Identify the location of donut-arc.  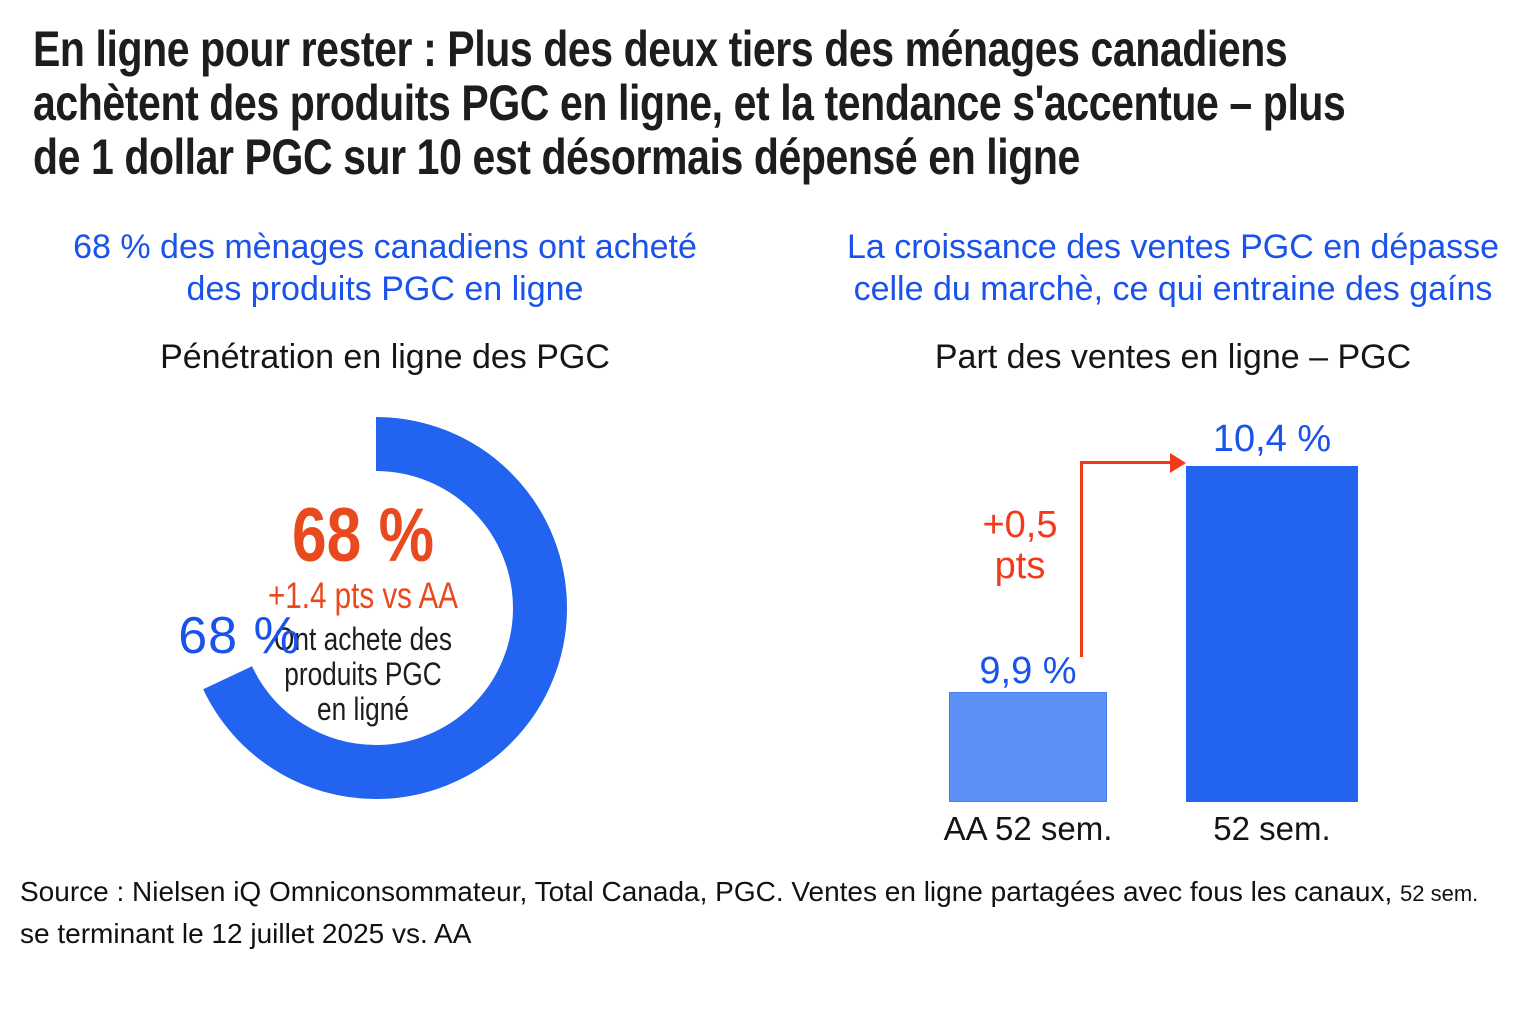
(376, 608).